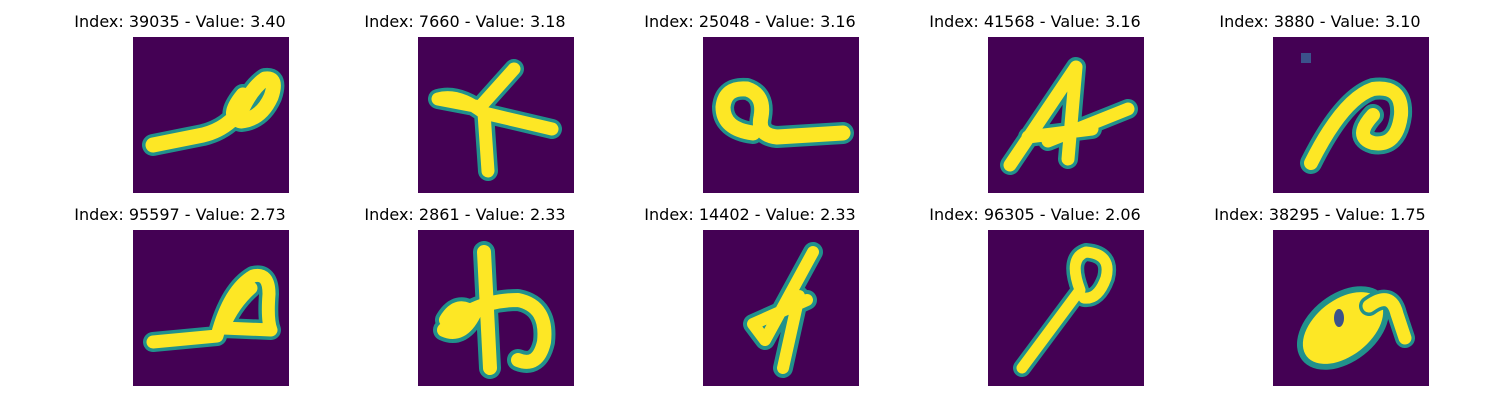  Describe the element at coordinates (1355, 328) in the screenshot. I see `blob-swirl-icon` at that location.